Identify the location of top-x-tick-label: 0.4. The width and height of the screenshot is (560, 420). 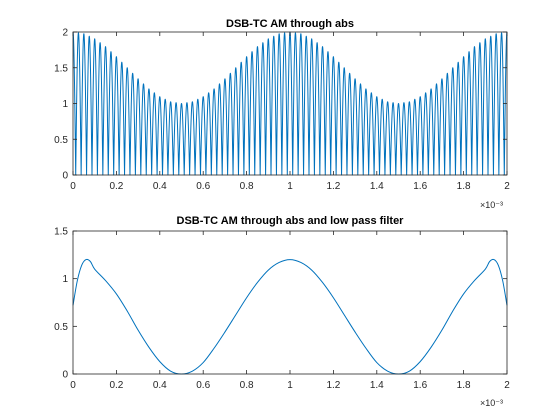
(160, 186).